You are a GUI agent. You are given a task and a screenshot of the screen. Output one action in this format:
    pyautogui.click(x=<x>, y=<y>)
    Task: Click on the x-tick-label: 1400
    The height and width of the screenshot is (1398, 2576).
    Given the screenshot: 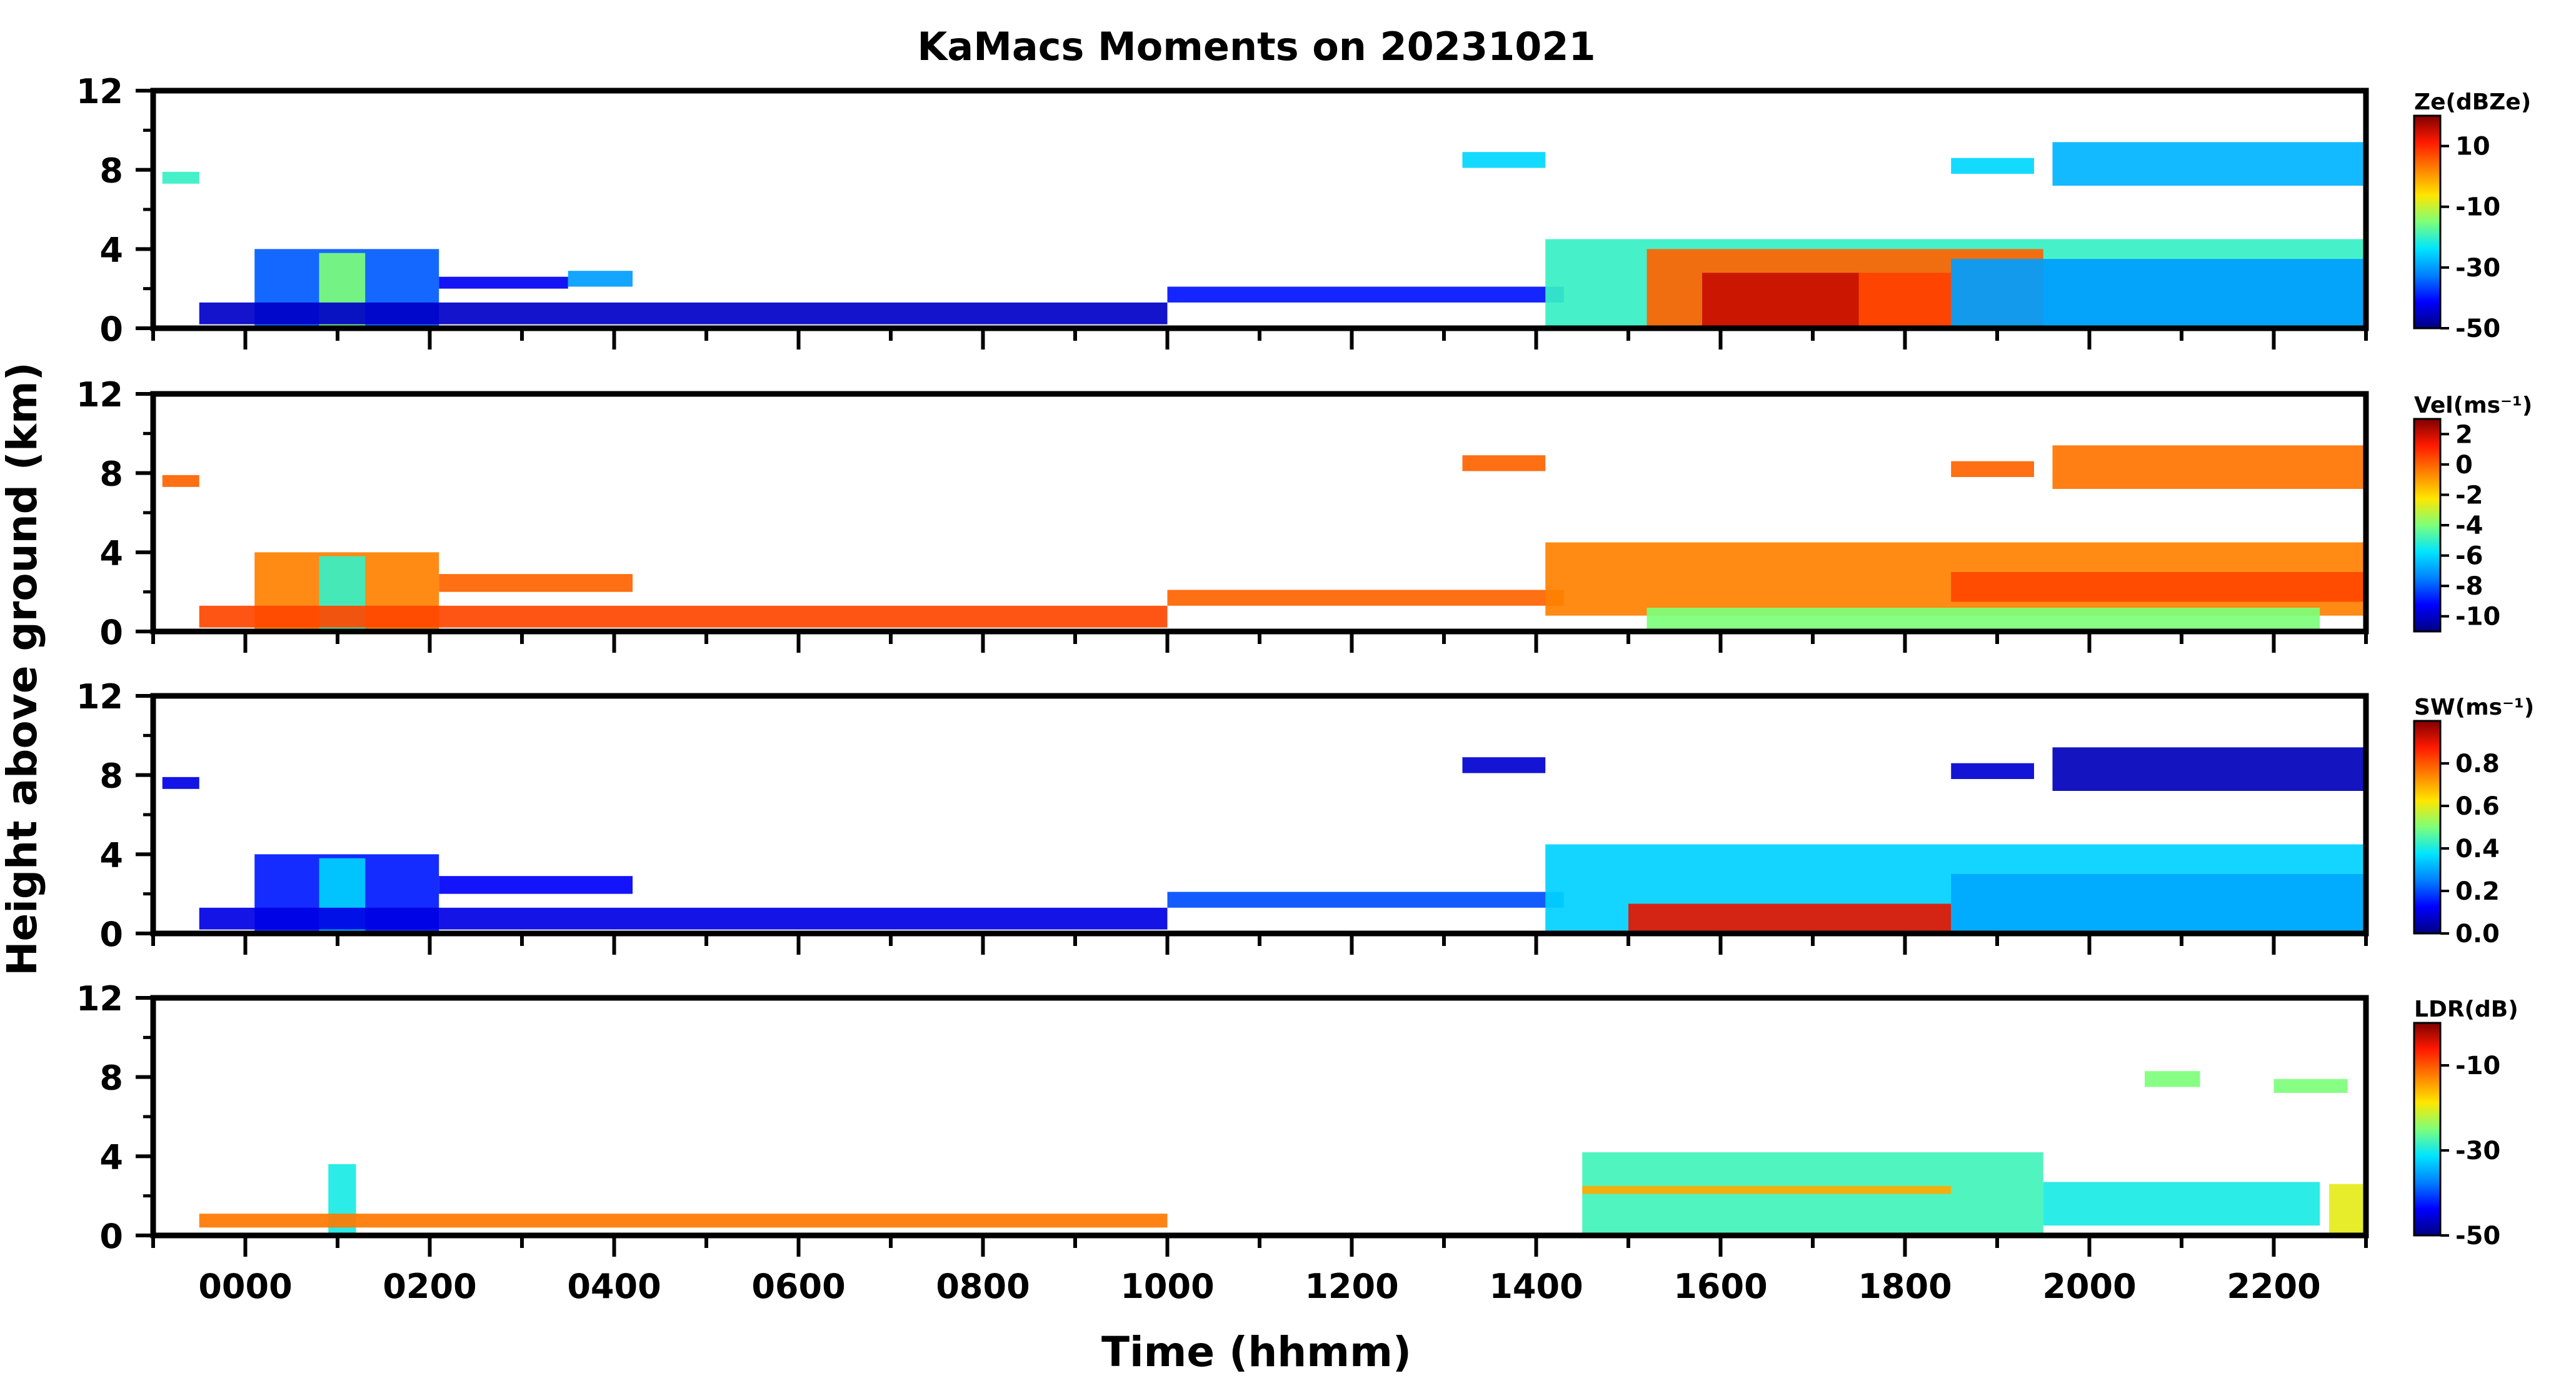 What is the action you would take?
    pyautogui.click(x=1536, y=1286)
    